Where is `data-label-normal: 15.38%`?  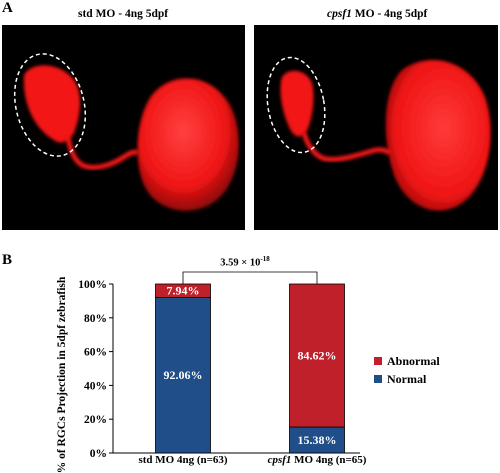
data-label-normal: 15.38% is located at coordinates (317, 440).